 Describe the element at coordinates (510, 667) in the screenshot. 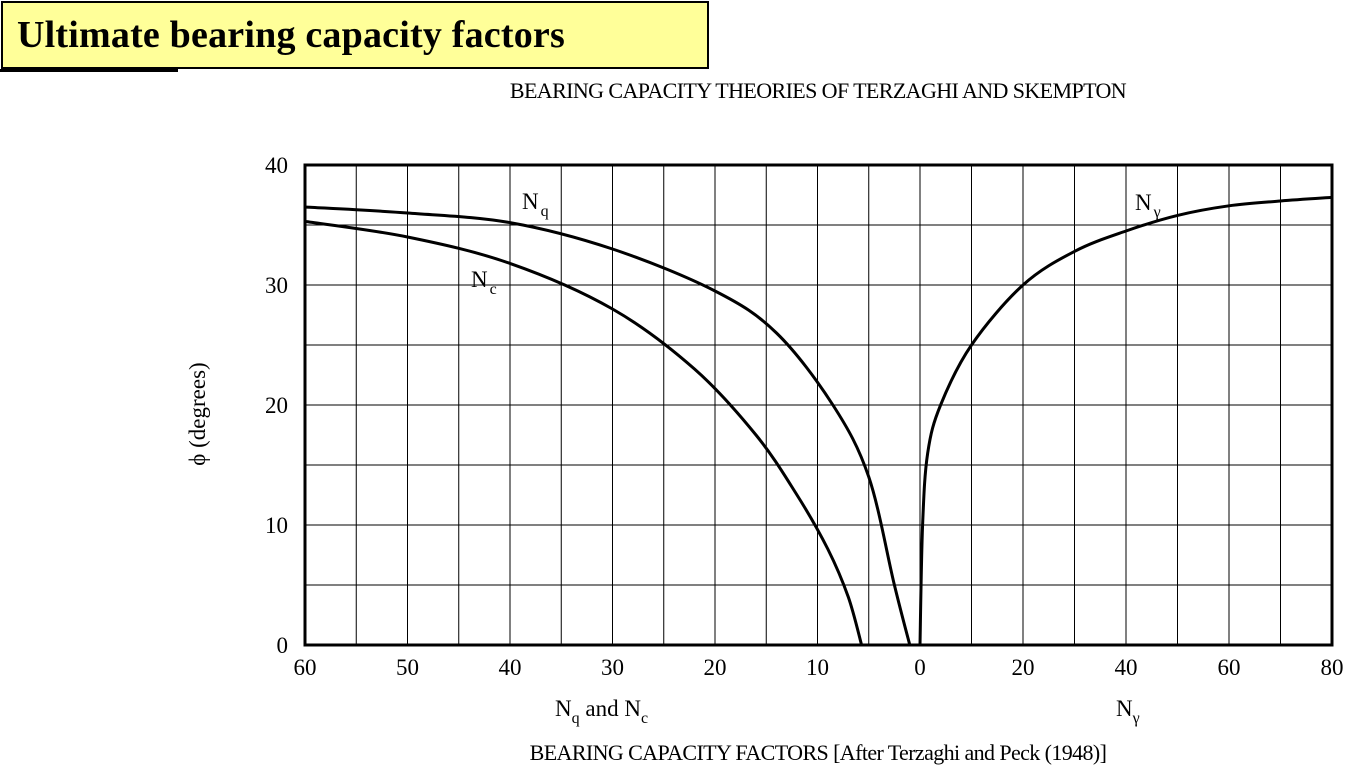

I see `x-tick-label-left: 40` at that location.